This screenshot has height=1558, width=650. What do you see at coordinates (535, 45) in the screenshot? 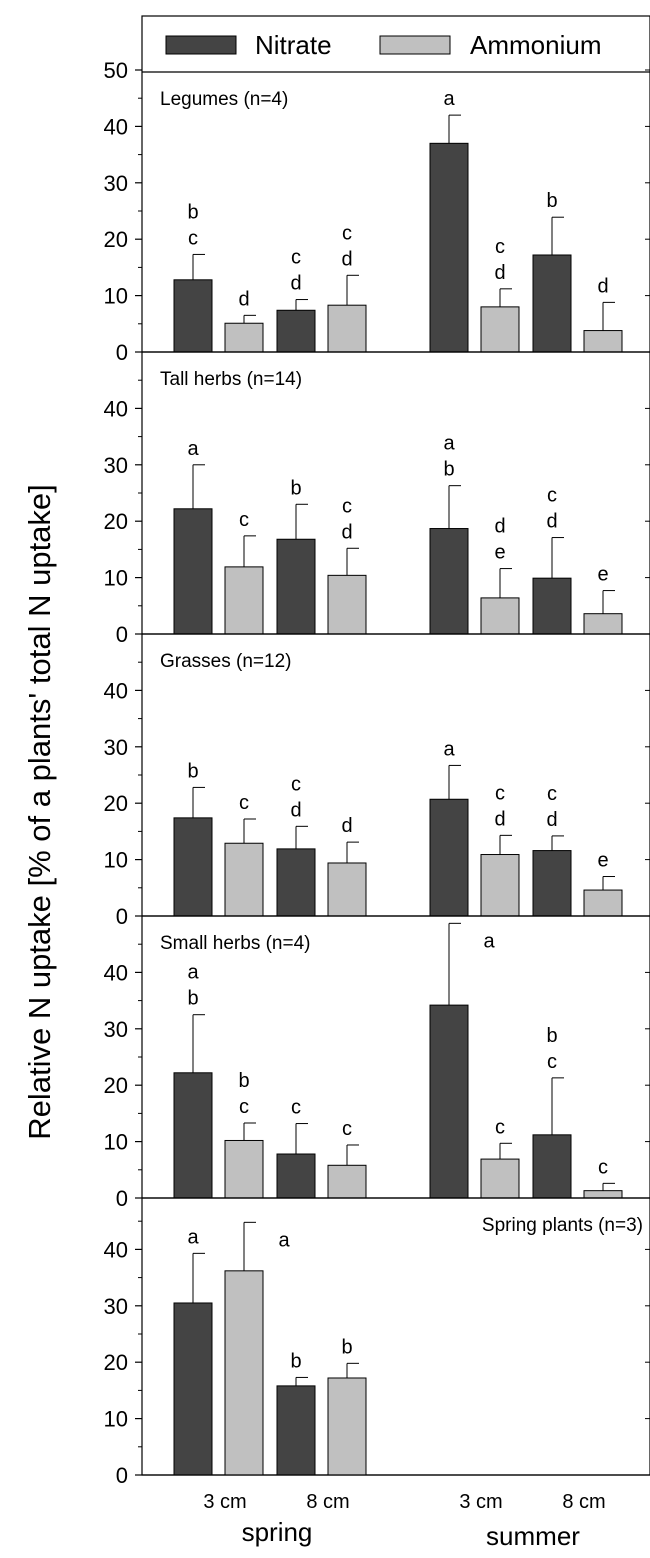
I see `legend-label-ammonium: Ammonium` at bounding box center [535, 45].